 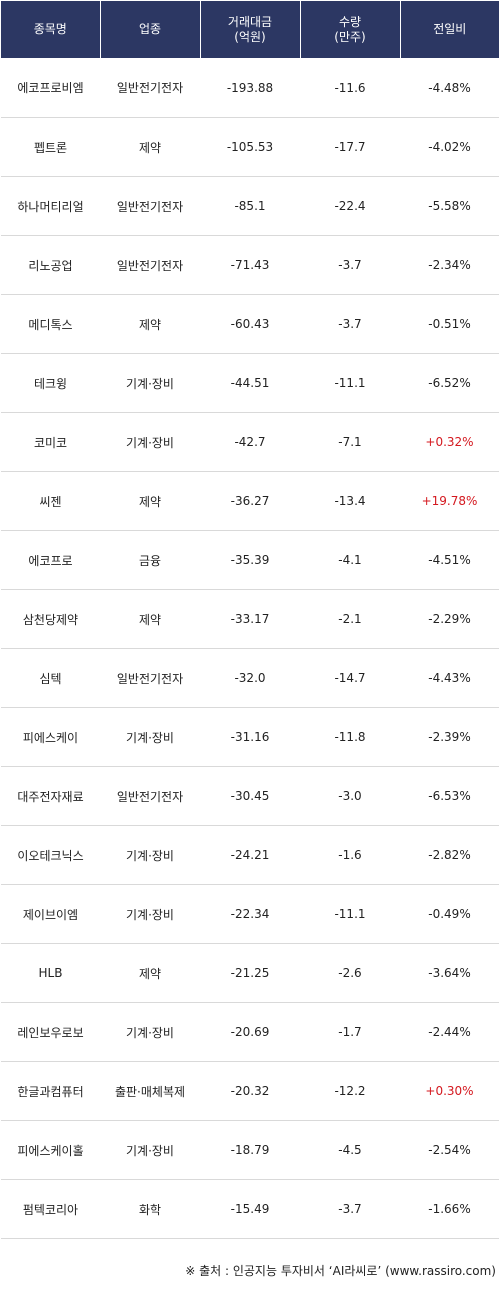 I want to click on amount-cell: -32.0, so click(x=250, y=678).